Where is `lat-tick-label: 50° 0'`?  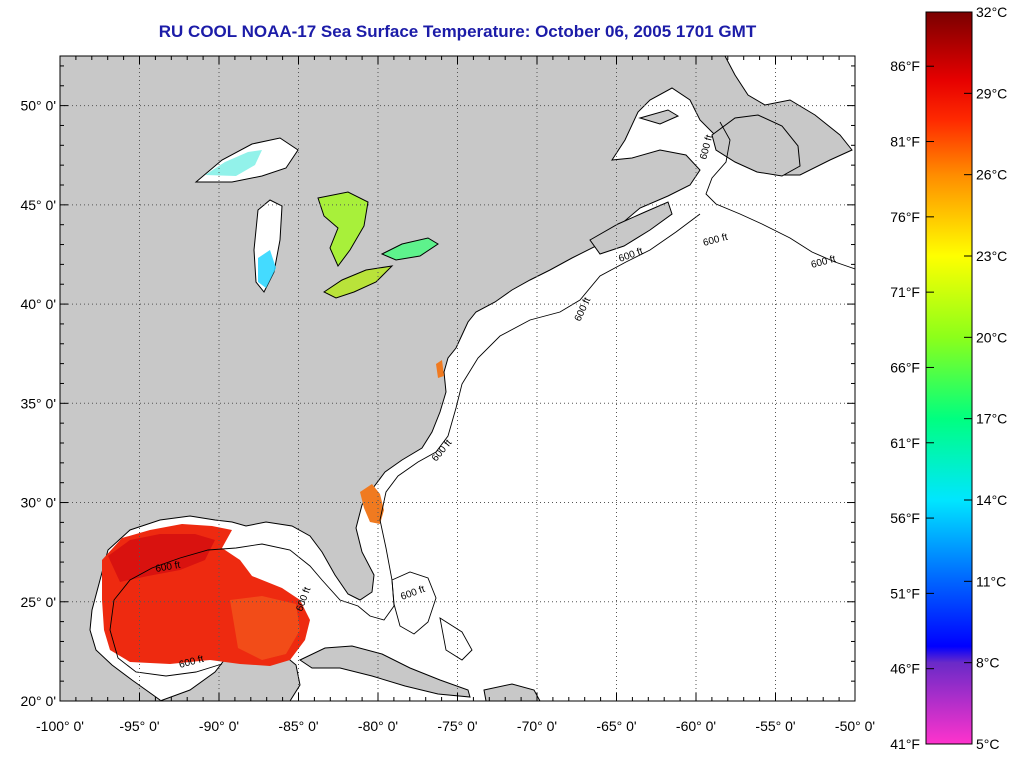 lat-tick-label: 50° 0' is located at coordinates (38, 106).